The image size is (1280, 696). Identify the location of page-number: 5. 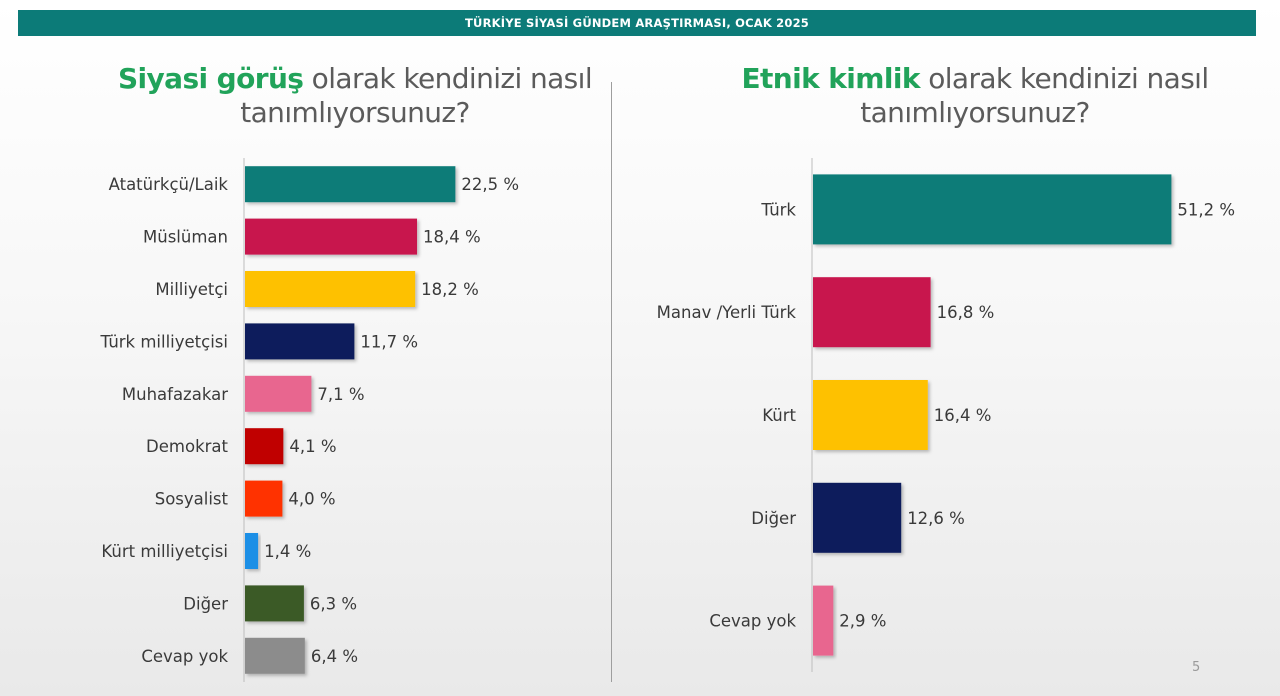
(1196, 667).